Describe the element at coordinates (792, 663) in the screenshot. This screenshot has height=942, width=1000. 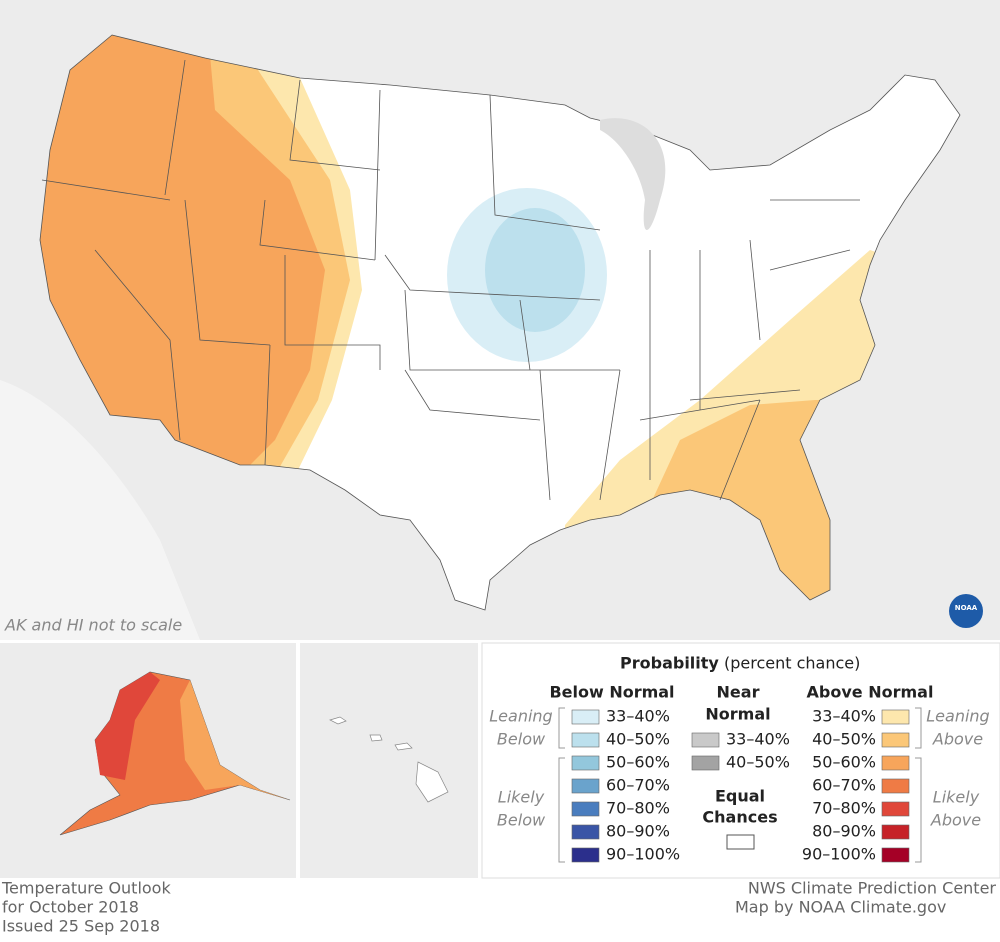
I see `legend-subtitle: (percent chance)` at that location.